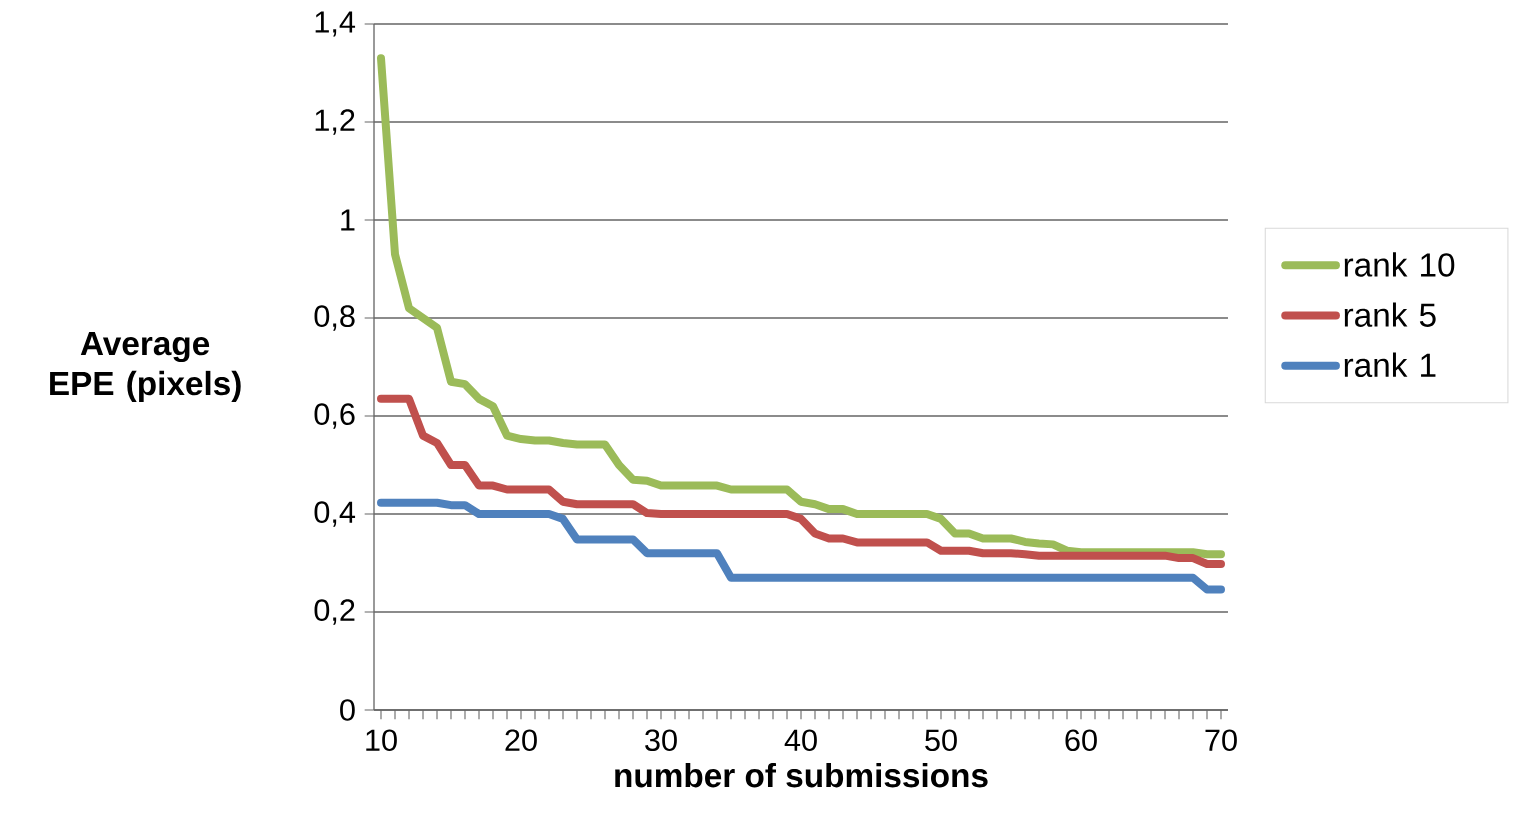  Describe the element at coordinates (800, 740) in the screenshot. I see `x-tick-label: 40` at that location.